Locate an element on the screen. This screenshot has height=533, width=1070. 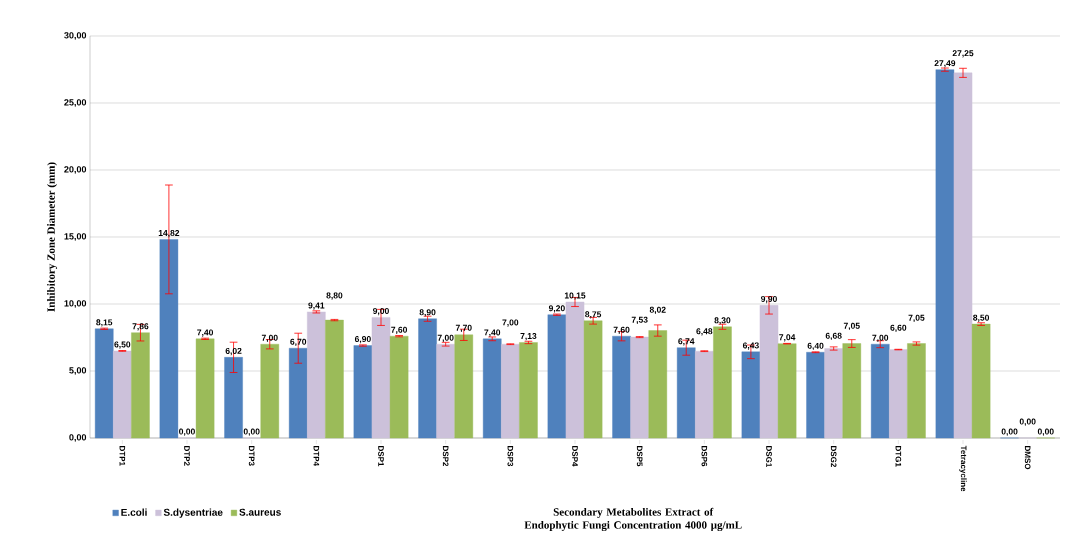
y-tick-label: 30,00 is located at coordinates (75, 36).